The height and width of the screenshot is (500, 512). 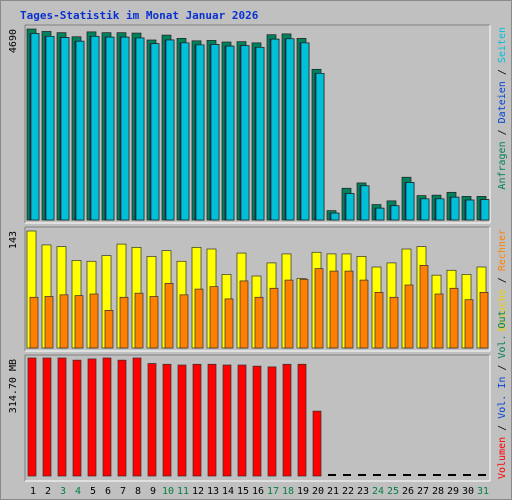 I want to click on x-tick-label-31: 31, so click(x=483, y=491).